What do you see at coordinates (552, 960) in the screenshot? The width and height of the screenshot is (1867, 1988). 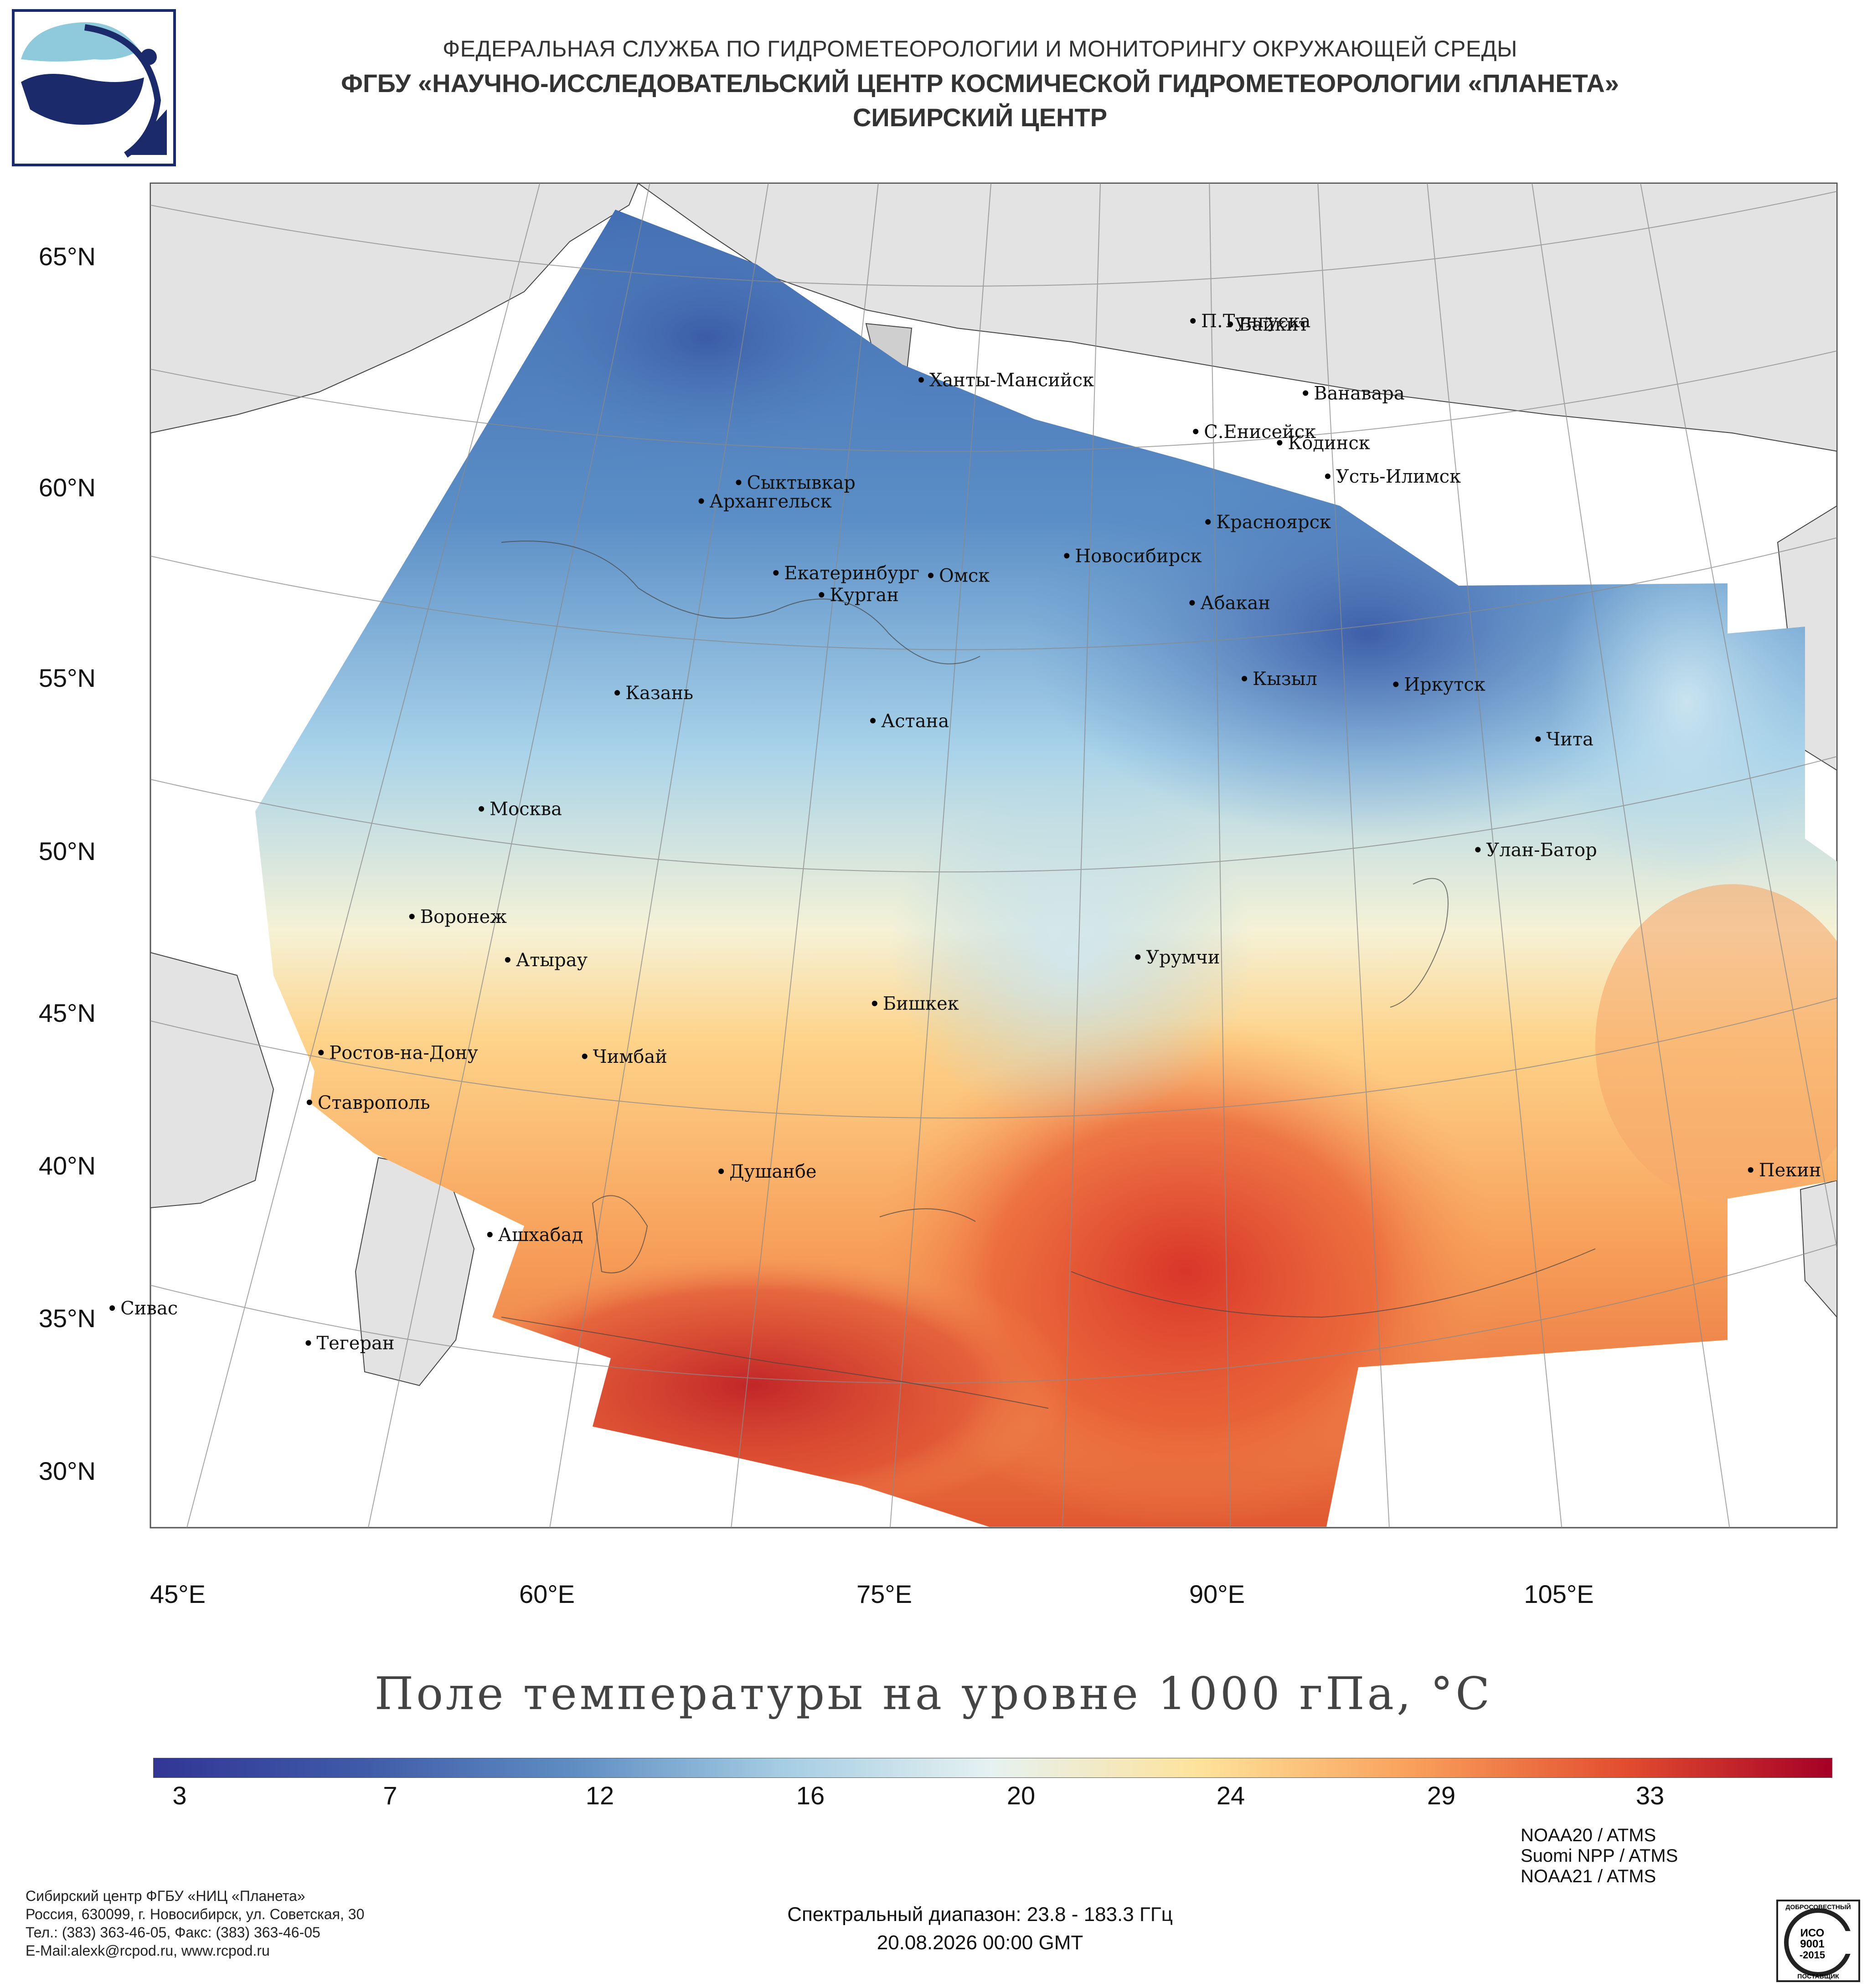 I see `city-label: Атырау` at bounding box center [552, 960].